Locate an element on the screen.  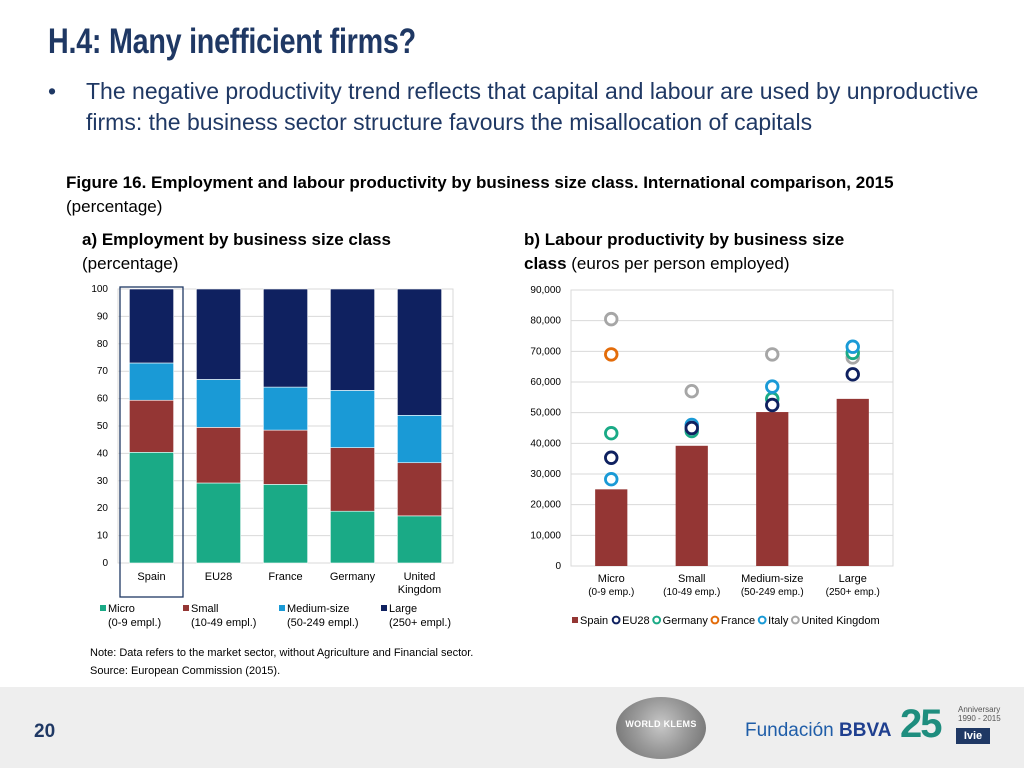
chart-a-ytick-label: 50 is located at coordinates (103, 426).